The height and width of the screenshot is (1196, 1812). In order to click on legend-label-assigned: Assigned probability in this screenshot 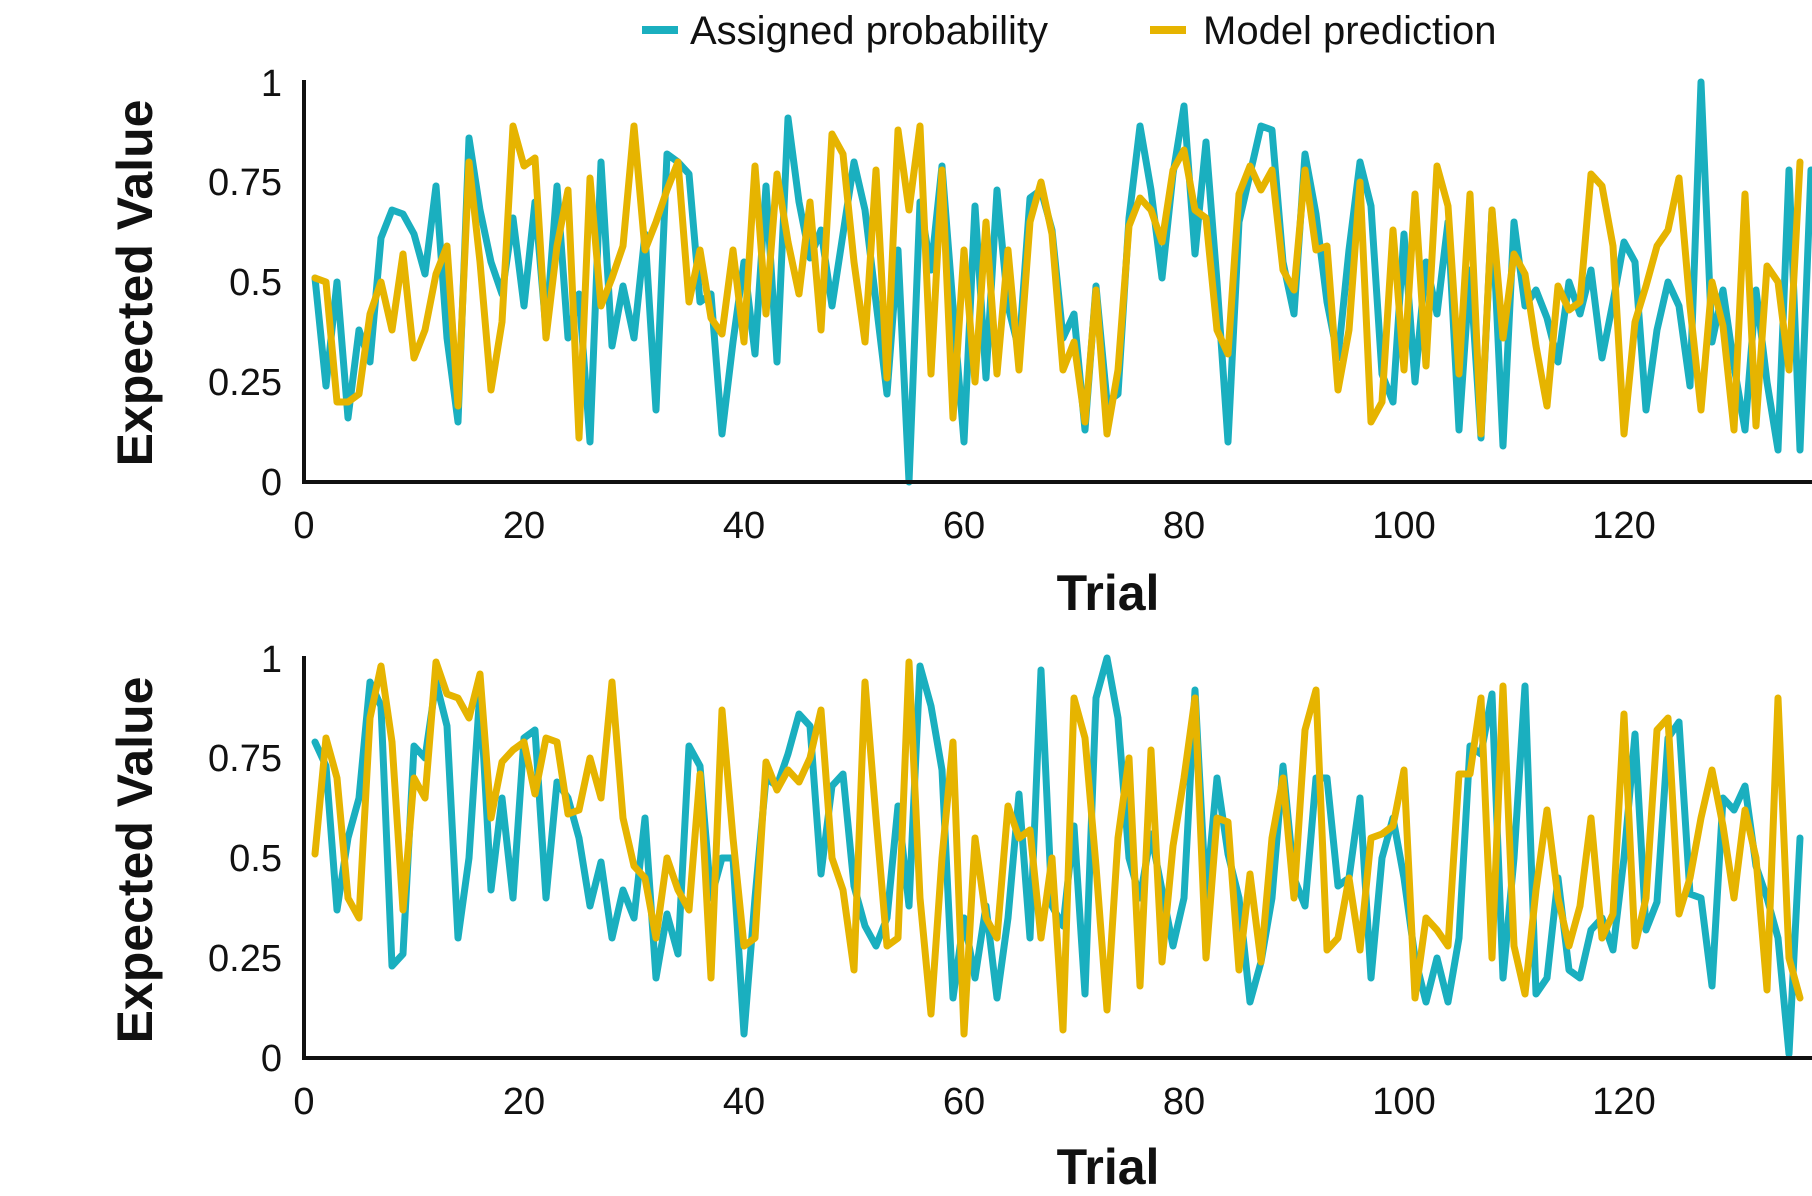, I will do `click(869, 31)`.